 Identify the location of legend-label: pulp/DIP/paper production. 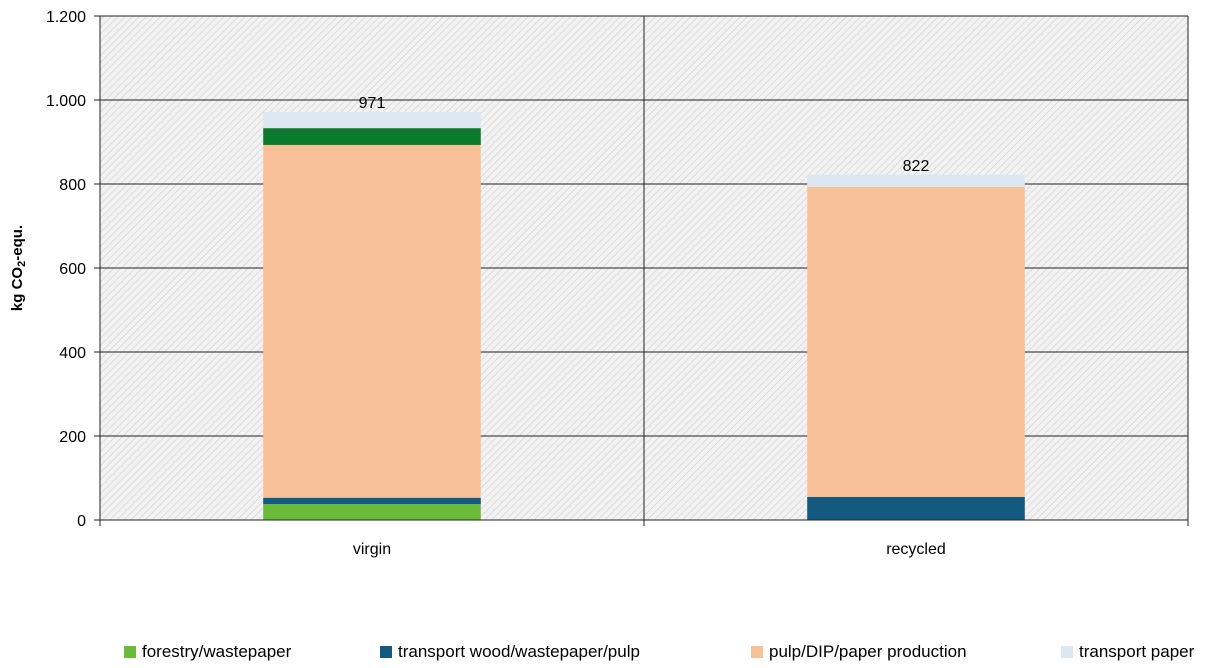
(868, 651).